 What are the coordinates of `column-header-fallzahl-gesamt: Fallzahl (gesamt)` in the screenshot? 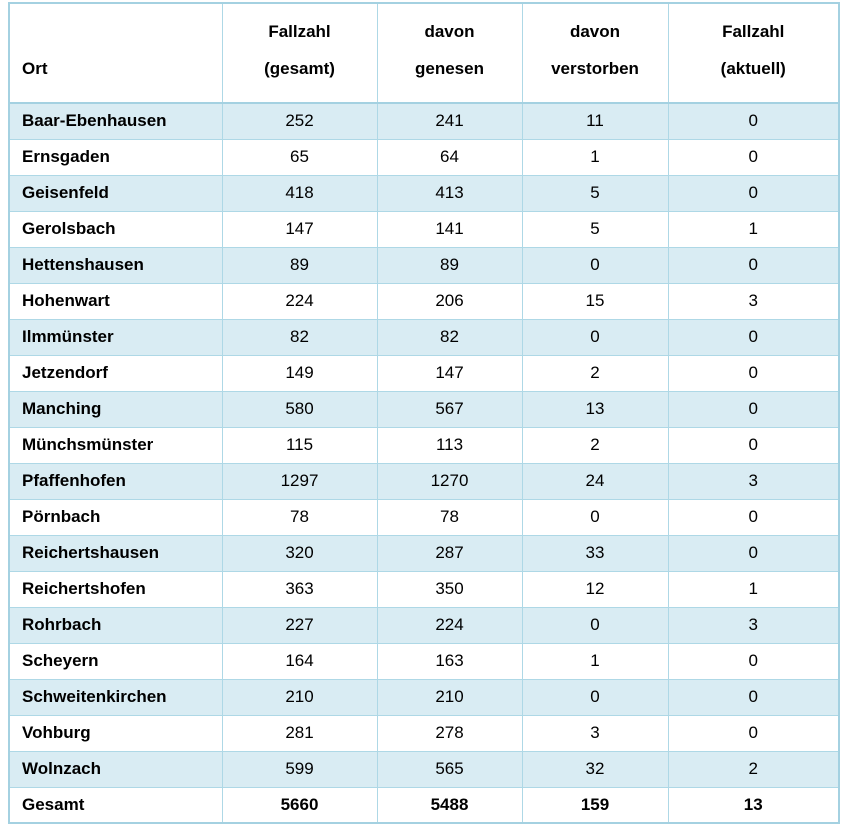 It's located at (299, 53).